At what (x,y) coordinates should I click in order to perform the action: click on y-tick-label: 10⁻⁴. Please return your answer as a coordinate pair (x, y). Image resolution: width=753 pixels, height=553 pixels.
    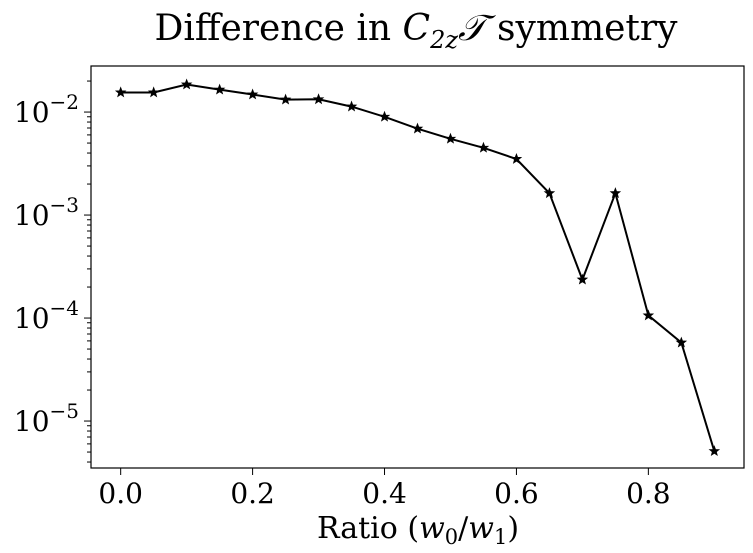
    Looking at the image, I should click on (46, 315).